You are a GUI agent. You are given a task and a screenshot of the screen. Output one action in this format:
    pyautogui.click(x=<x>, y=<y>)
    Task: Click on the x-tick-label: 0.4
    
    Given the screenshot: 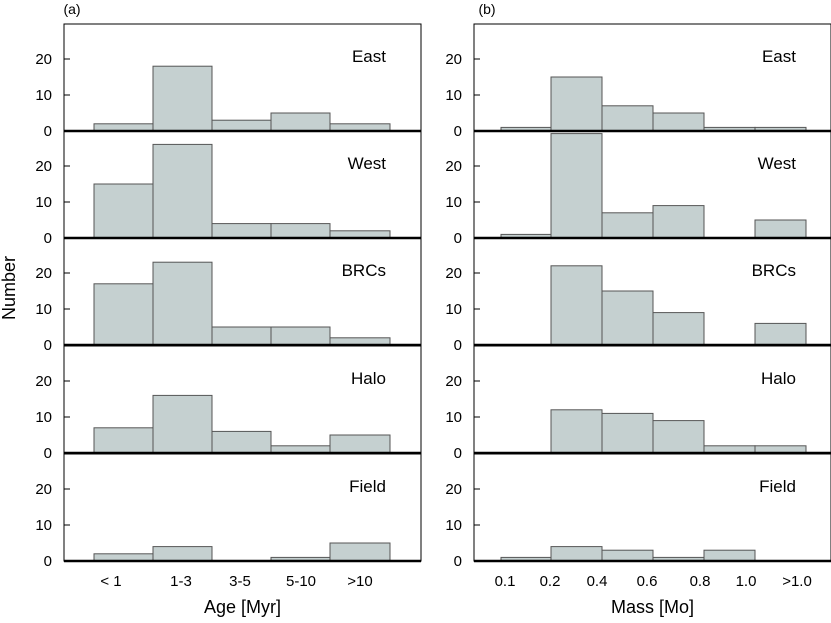 What is the action you would take?
    pyautogui.click(x=597, y=581)
    